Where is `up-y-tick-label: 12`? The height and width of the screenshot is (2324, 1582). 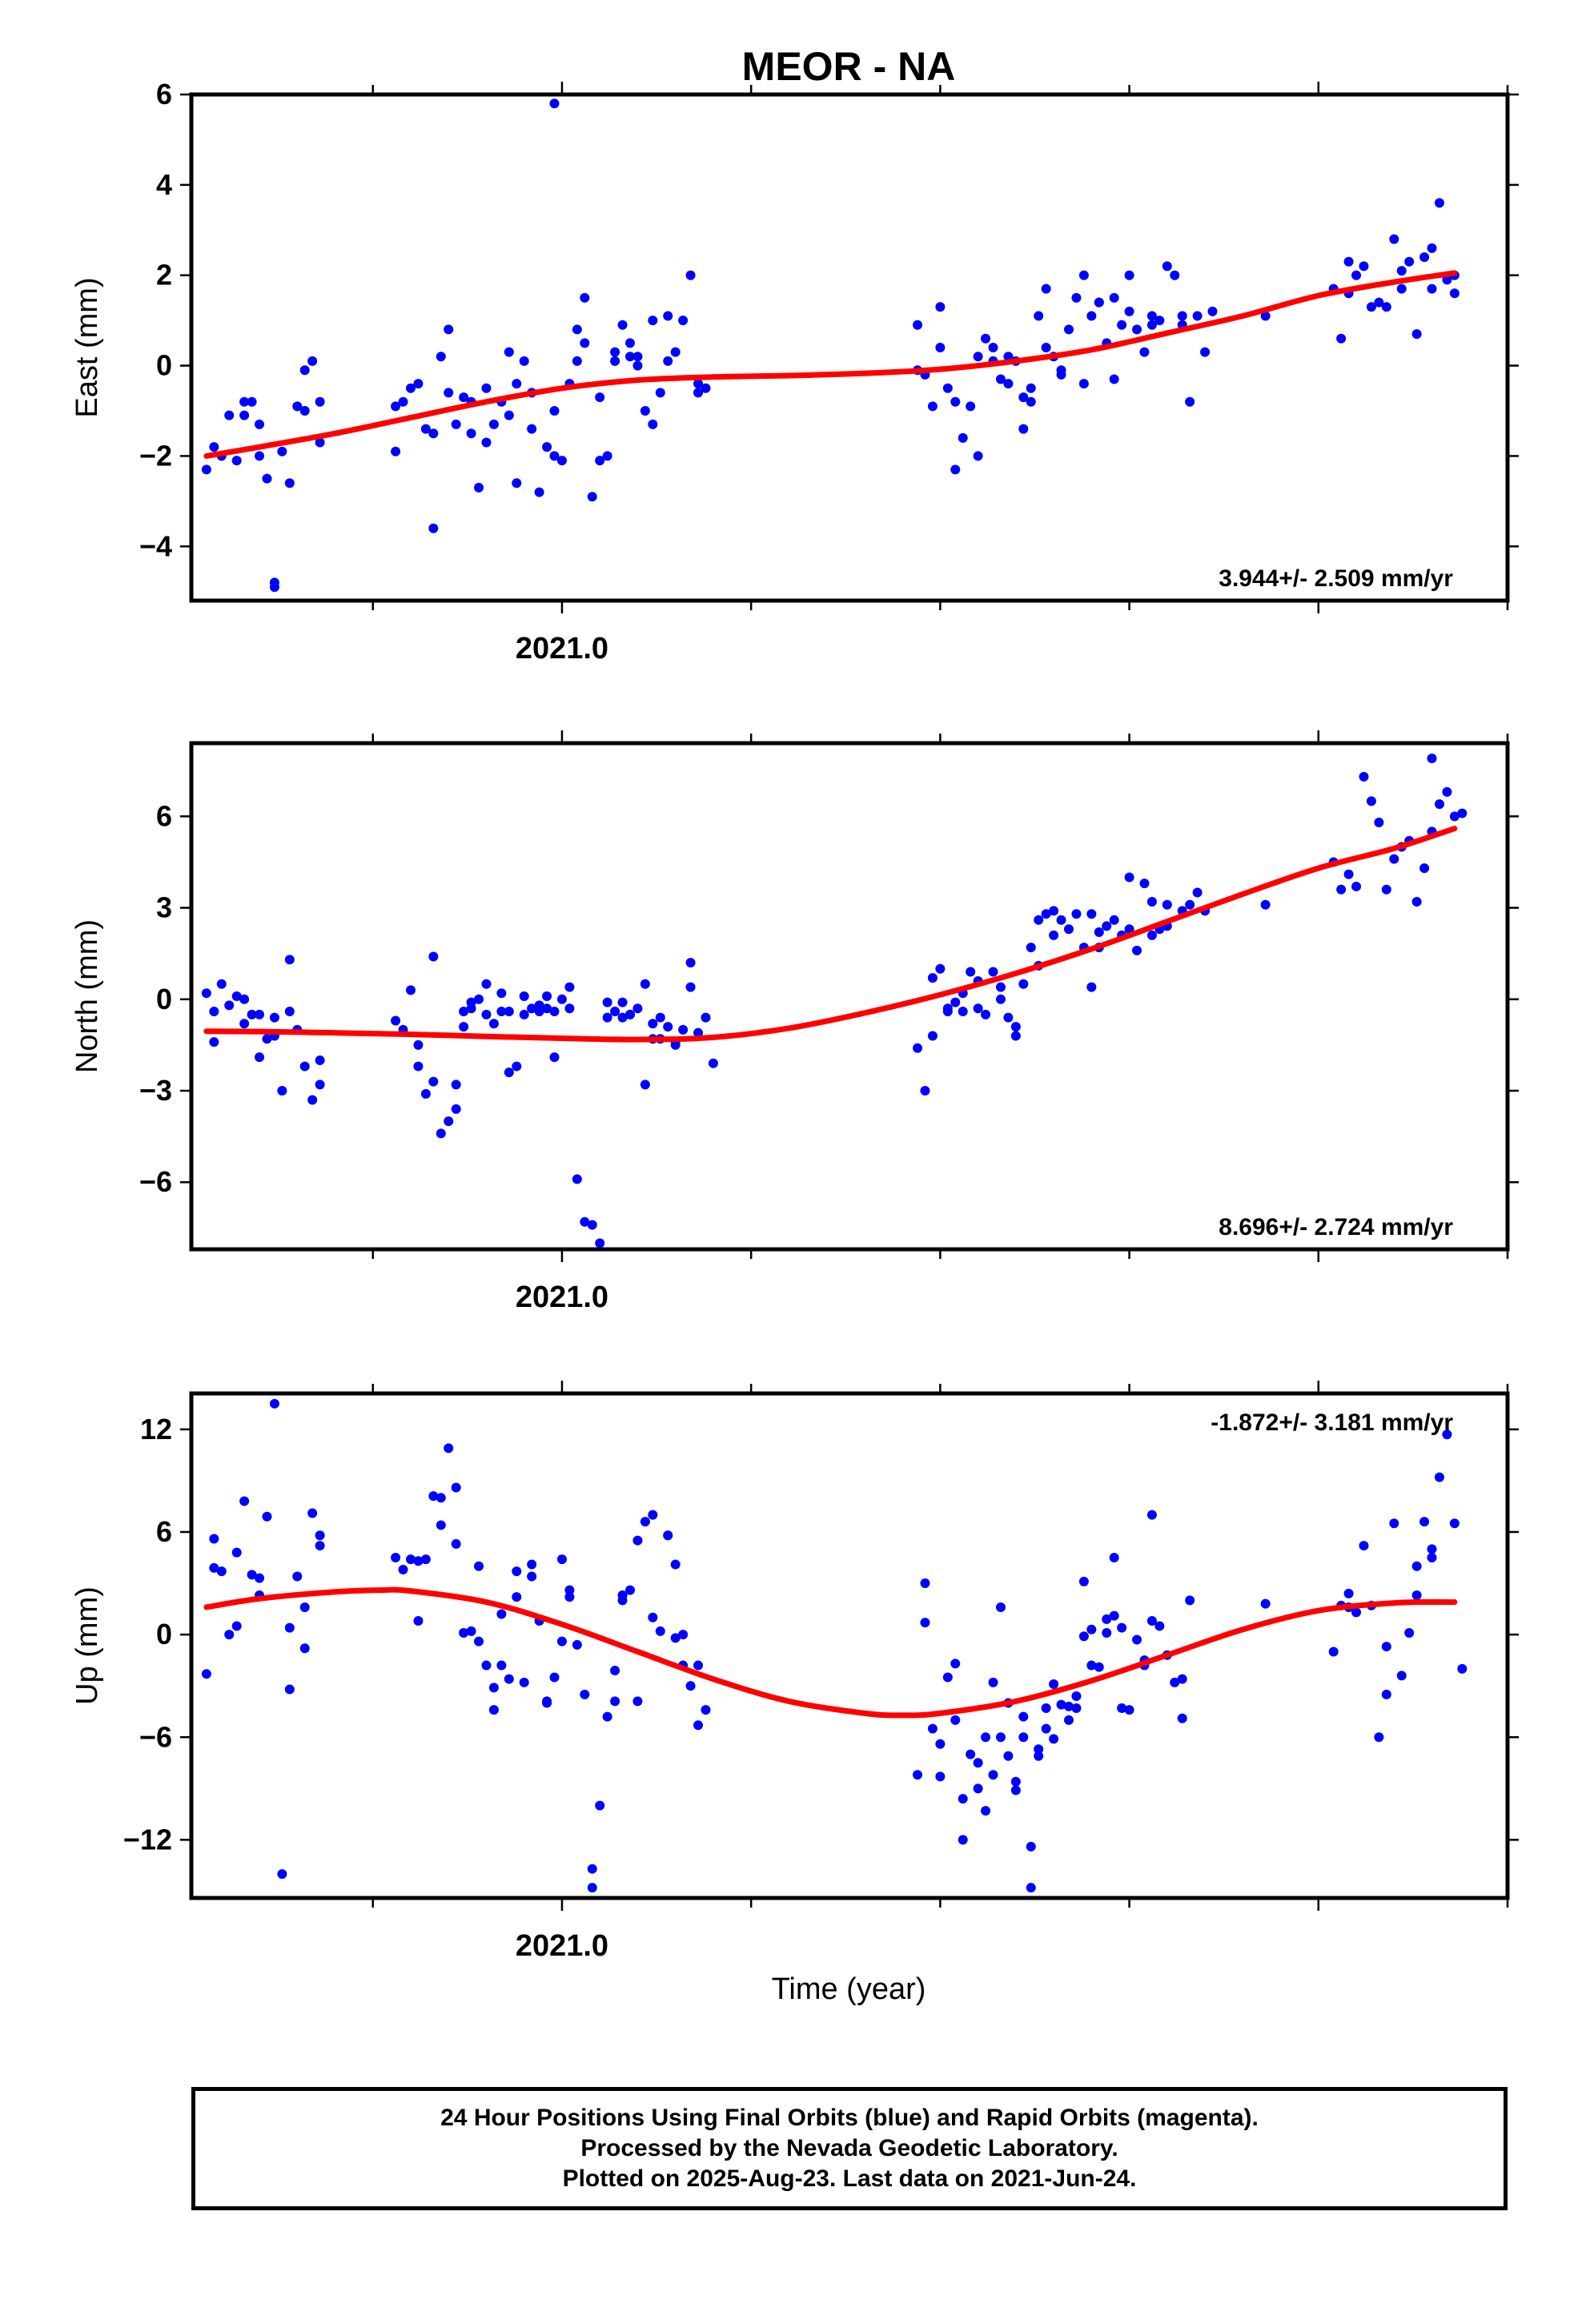
up-y-tick-label: 12 is located at coordinates (156, 1429).